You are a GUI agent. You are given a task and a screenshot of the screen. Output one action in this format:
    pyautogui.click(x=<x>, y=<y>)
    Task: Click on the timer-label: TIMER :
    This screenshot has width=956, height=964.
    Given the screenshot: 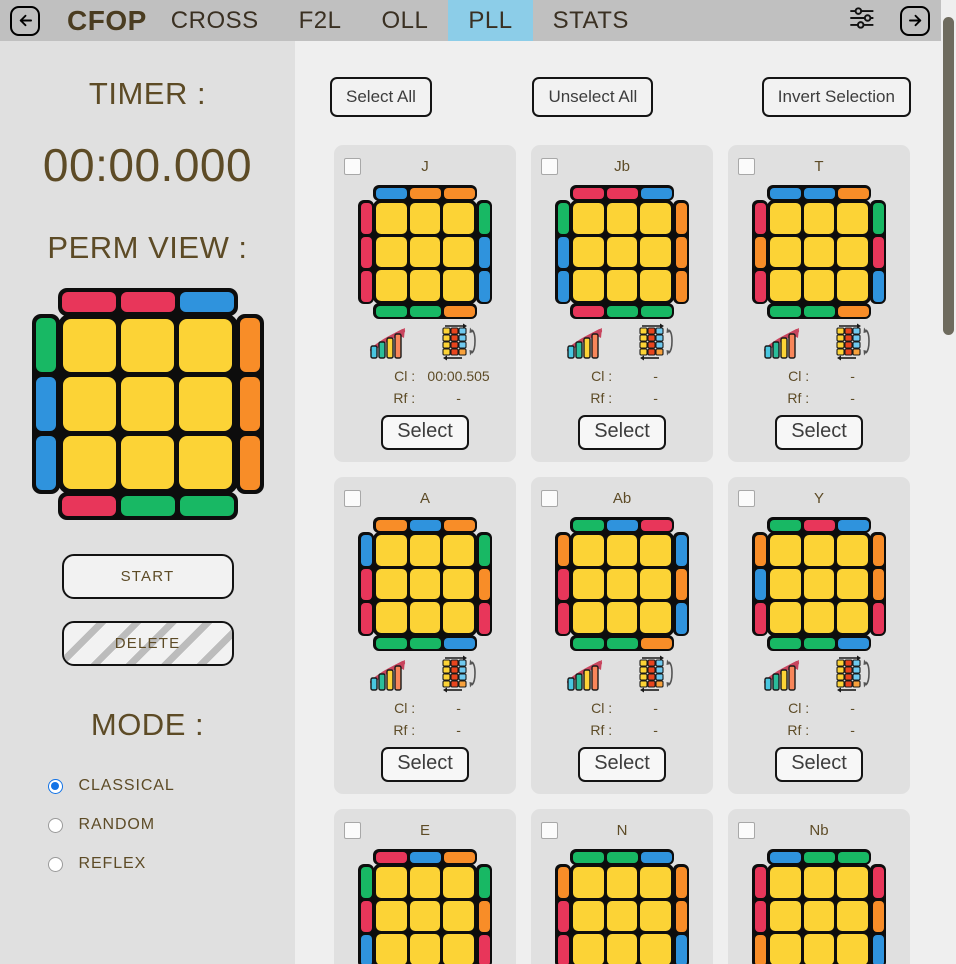 What is the action you would take?
    pyautogui.click(x=147, y=93)
    